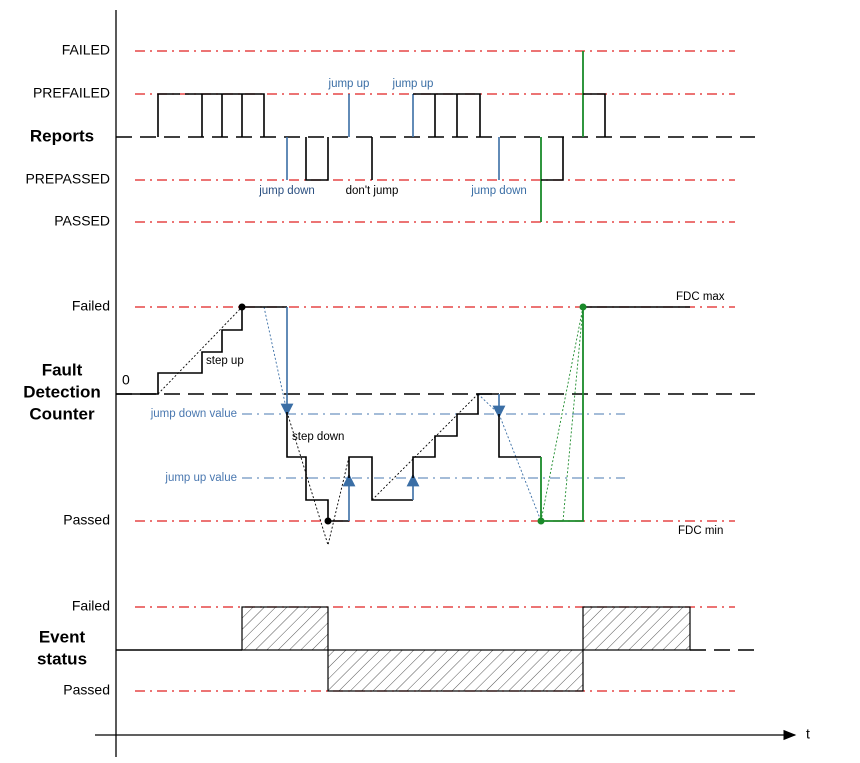 The image size is (860, 763). I want to click on annotation: step up, so click(225, 361).